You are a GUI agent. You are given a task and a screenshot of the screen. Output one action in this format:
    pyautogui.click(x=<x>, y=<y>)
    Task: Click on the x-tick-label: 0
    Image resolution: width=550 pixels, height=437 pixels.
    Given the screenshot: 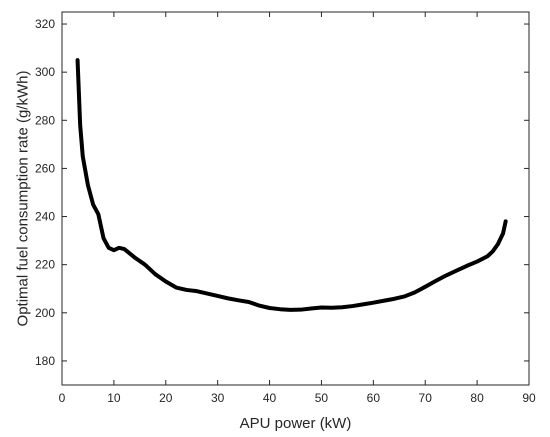 What is the action you would take?
    pyautogui.click(x=62, y=398)
    